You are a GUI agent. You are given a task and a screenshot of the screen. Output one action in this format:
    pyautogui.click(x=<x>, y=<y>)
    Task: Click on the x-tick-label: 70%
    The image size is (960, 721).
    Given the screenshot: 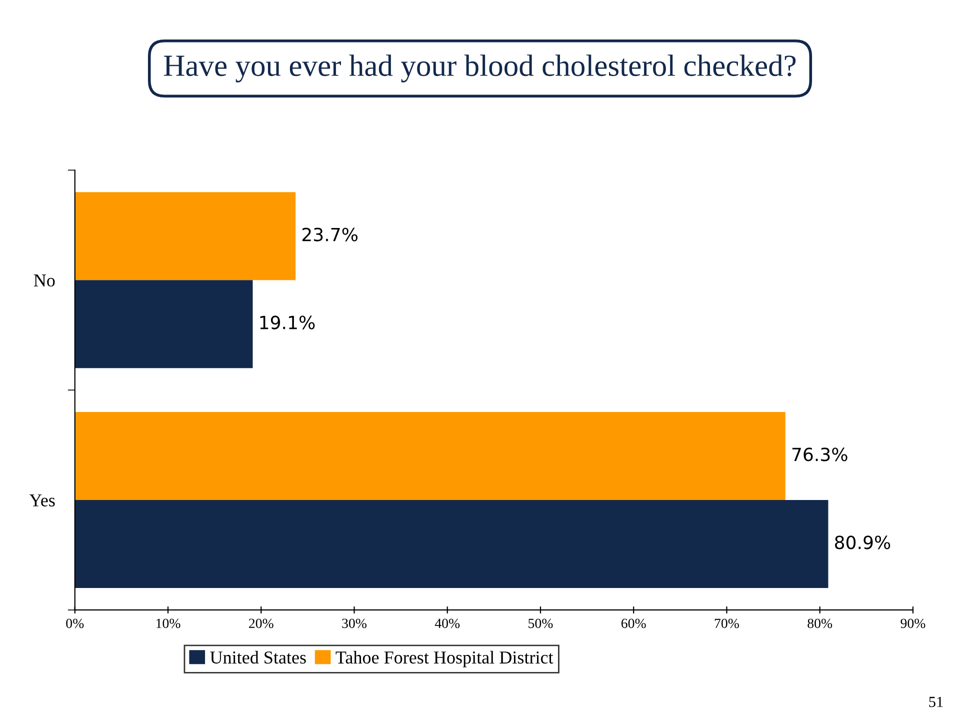 What is the action you would take?
    pyautogui.click(x=726, y=623)
    